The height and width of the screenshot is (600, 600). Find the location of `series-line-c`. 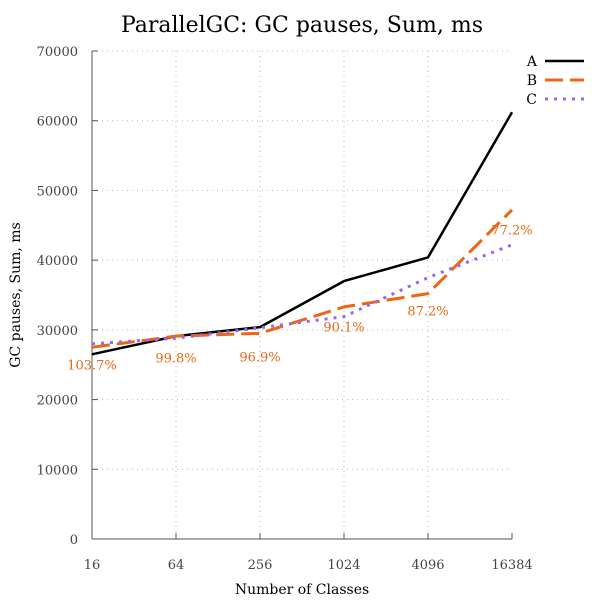

series-line-c is located at coordinates (302, 294).